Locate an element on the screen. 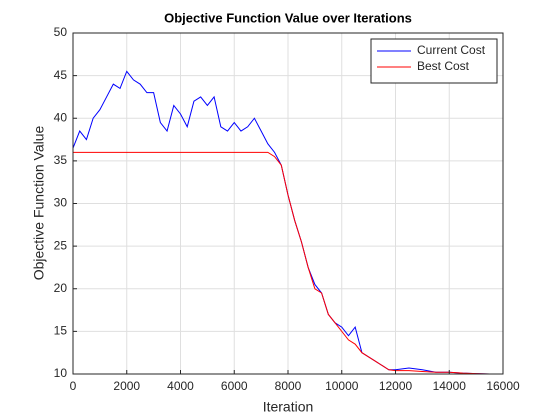 This screenshot has height=420, width=560. x-axis-label: Iteration is located at coordinates (288, 407).